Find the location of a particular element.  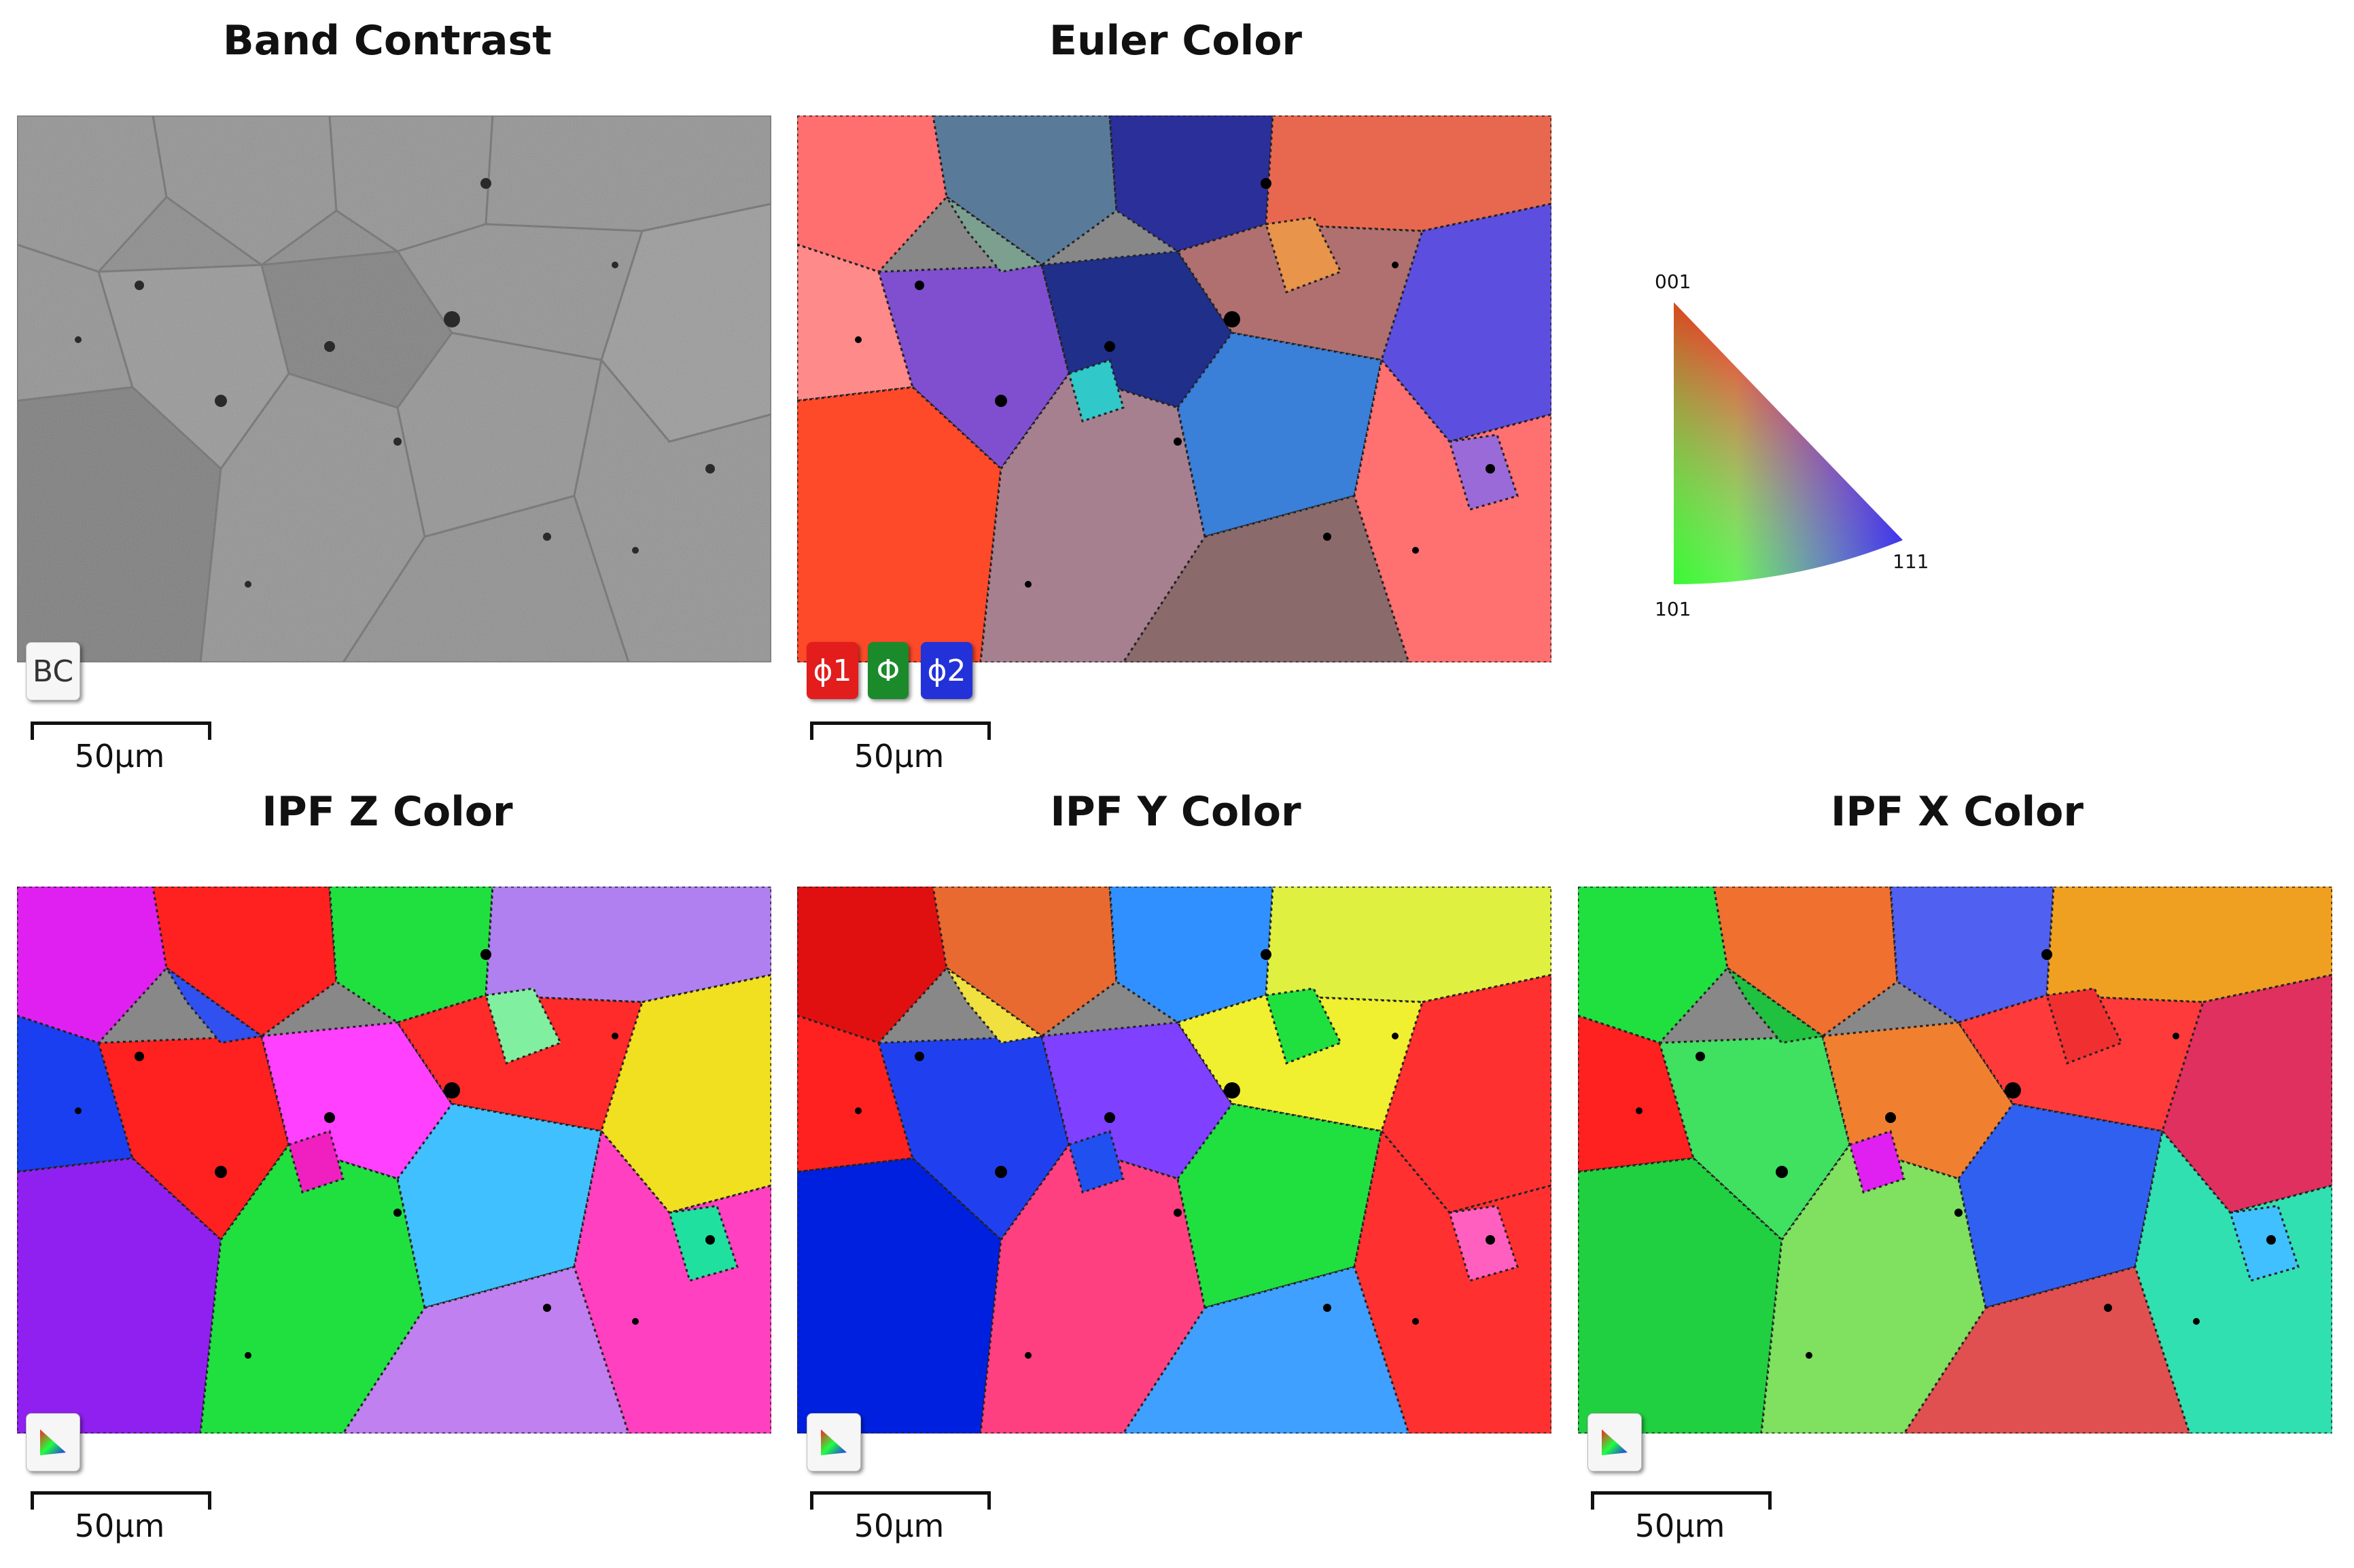

ipf-y-scalebar-label: 50μm is located at coordinates (900, 1526).